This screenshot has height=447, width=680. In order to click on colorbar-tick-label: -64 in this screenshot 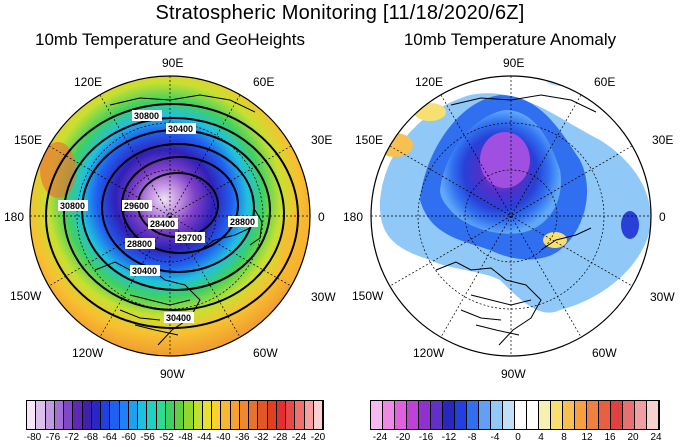, I will do `click(109, 437)`.